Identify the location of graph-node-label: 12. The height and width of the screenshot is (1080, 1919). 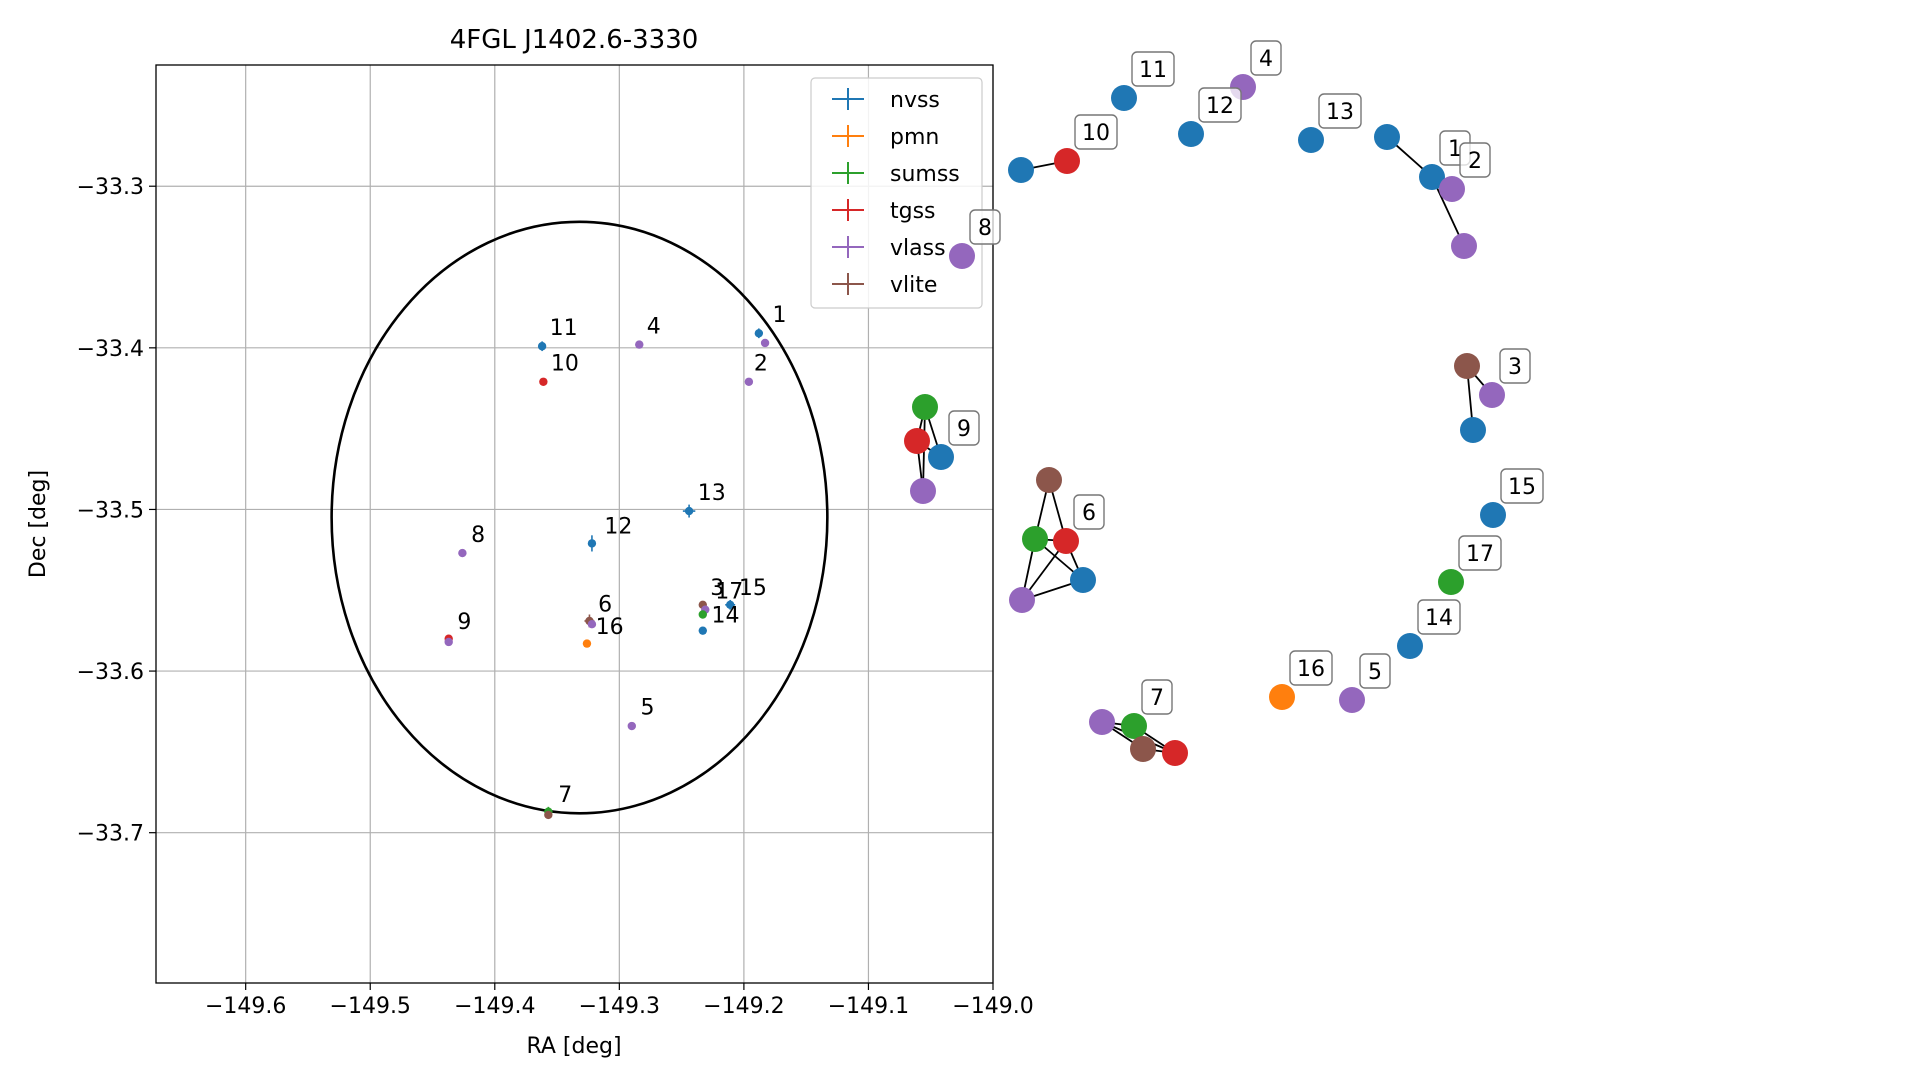
(1220, 105).